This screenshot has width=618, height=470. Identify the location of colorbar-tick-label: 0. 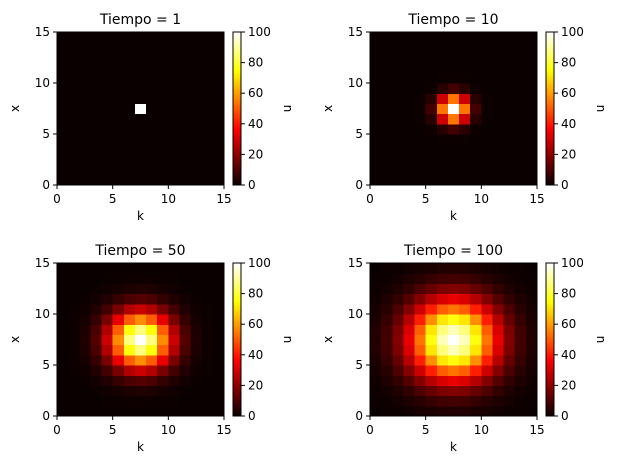
(252, 185).